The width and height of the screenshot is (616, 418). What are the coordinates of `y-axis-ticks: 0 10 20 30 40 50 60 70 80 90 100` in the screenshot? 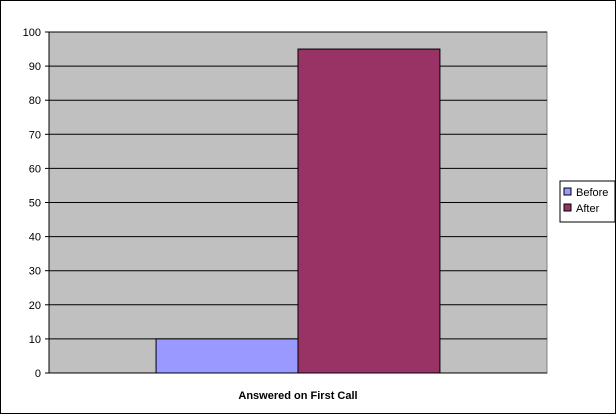 It's located at (36, 203).